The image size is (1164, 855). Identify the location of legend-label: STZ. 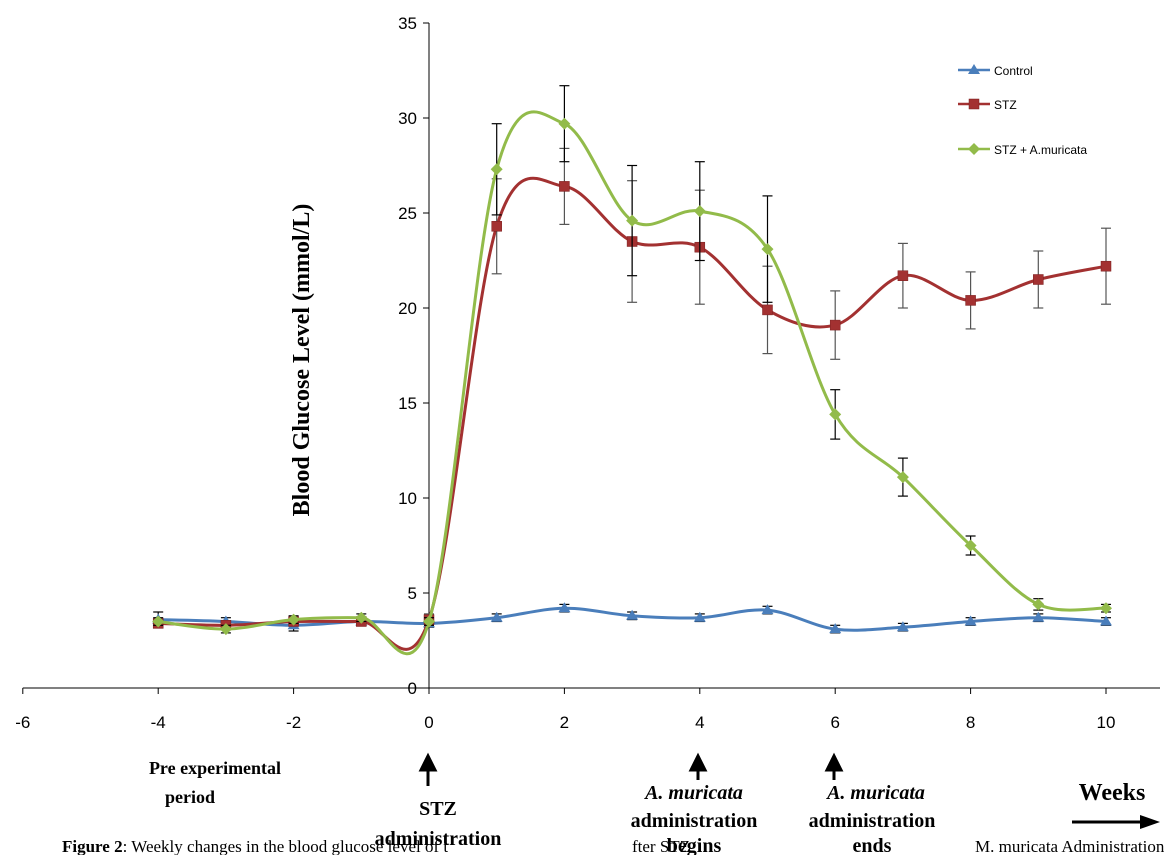
(1005, 105).